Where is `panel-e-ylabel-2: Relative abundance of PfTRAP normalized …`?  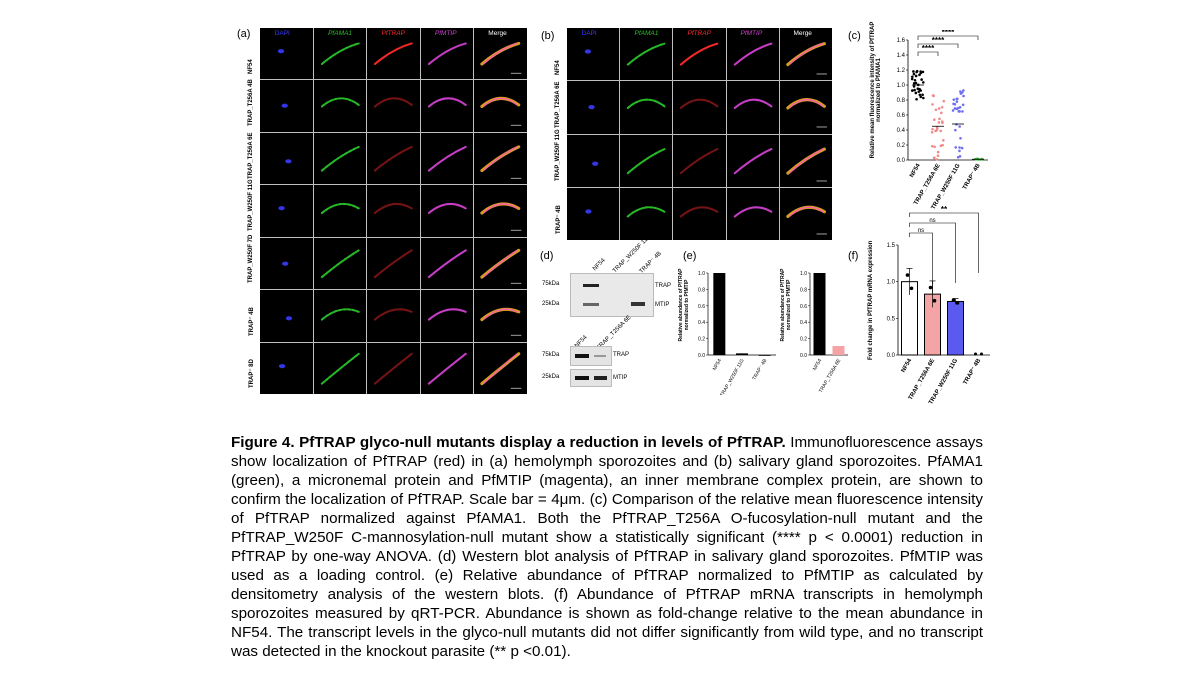
panel-e-ylabel-2: Relative abundance of PfTRAP normalized … is located at coordinates (786, 305).